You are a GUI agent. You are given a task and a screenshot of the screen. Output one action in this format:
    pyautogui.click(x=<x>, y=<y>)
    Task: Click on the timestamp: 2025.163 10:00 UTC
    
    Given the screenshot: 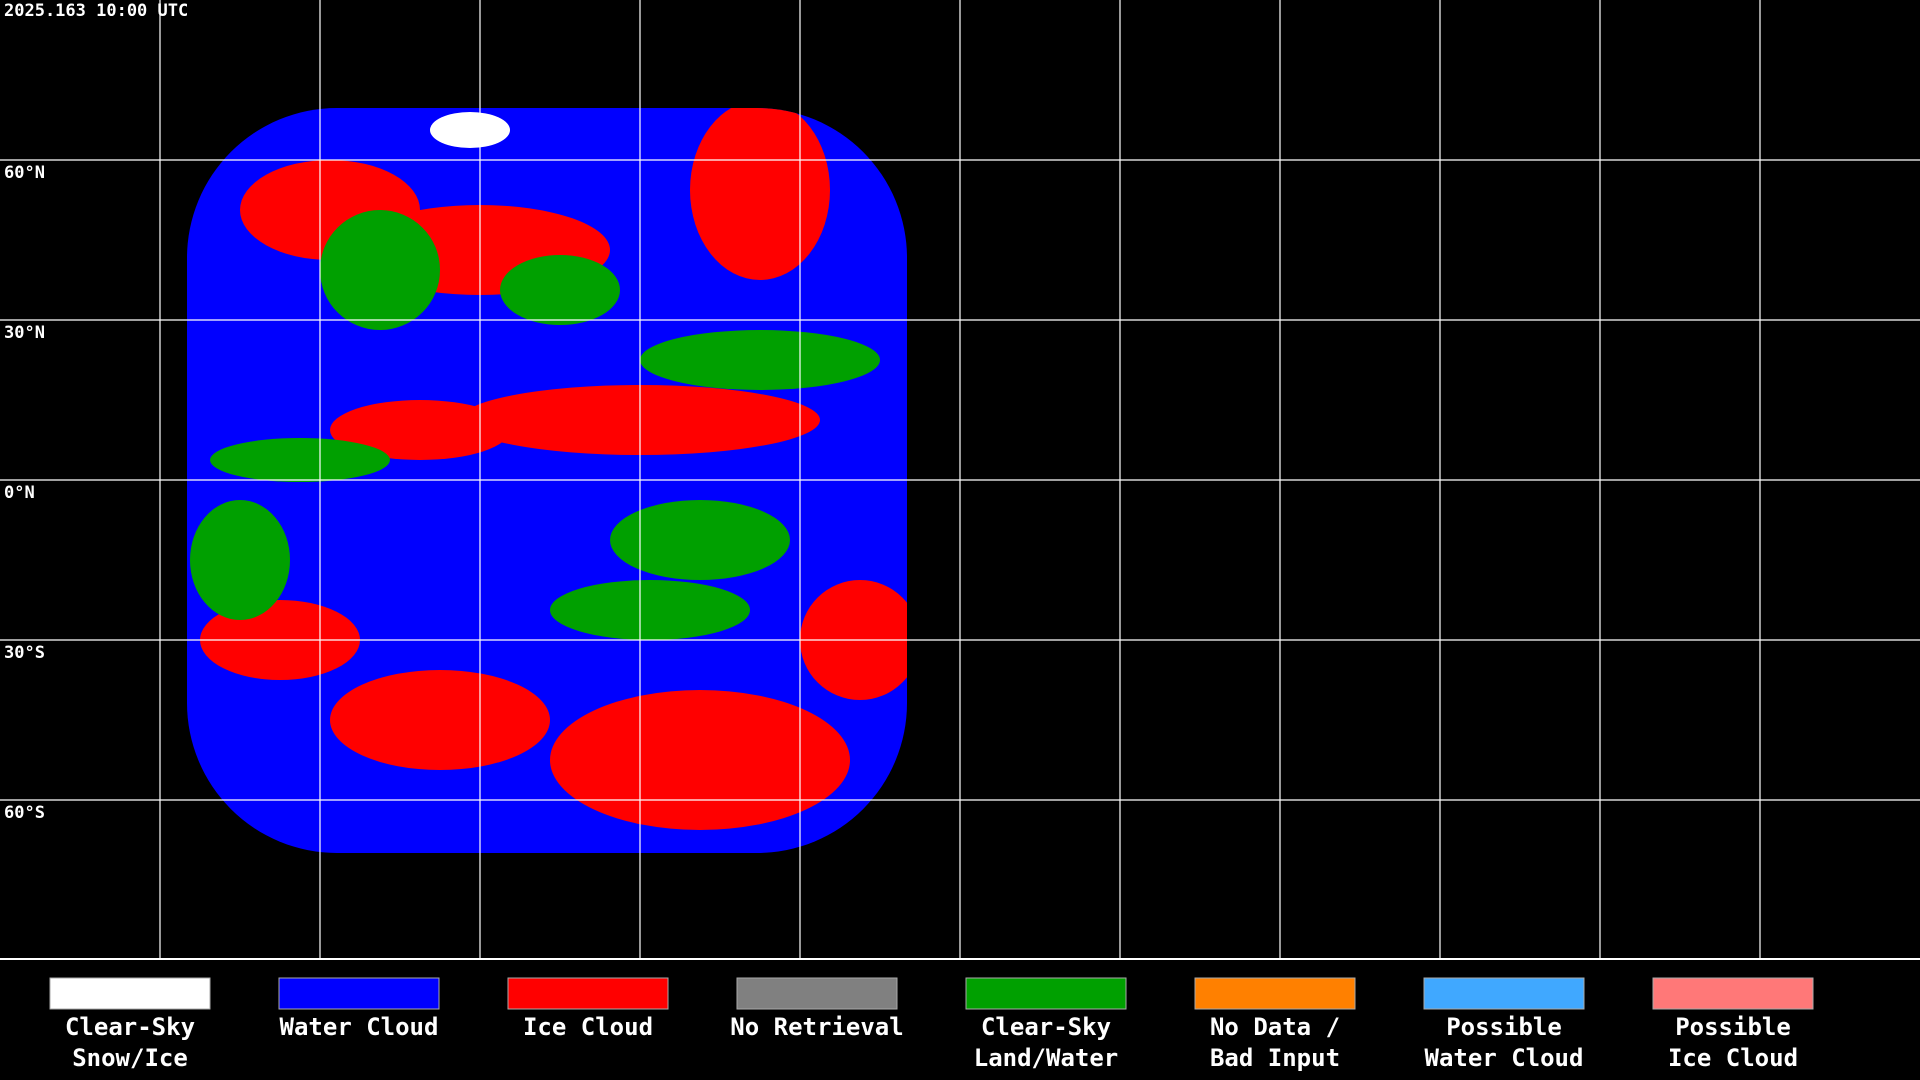 What is the action you would take?
    pyautogui.click(x=96, y=11)
    